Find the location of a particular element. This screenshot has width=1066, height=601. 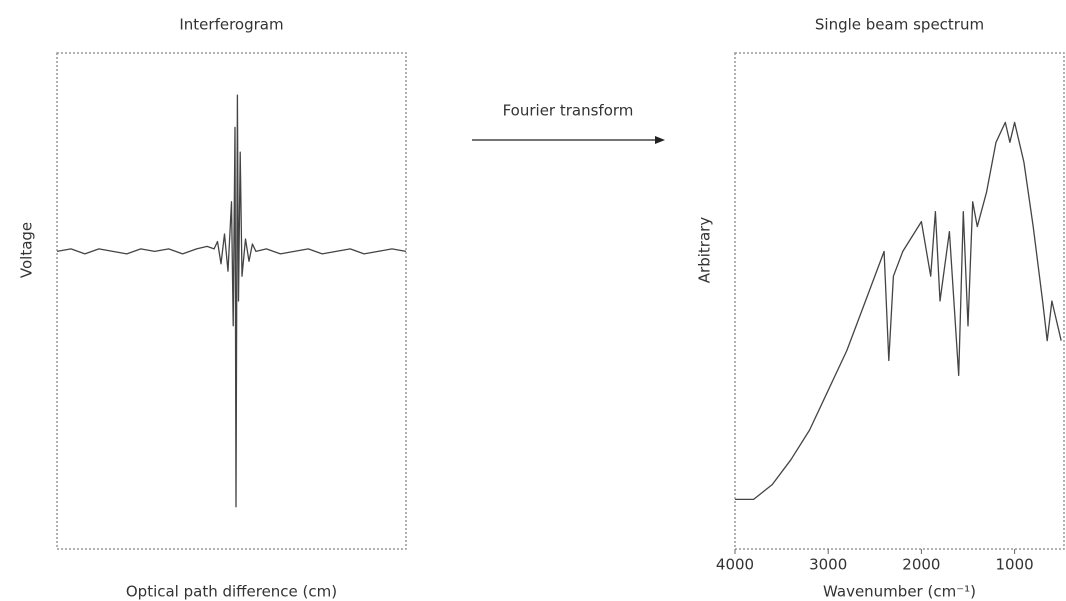

x-tick-label: 3000 is located at coordinates (828, 565).